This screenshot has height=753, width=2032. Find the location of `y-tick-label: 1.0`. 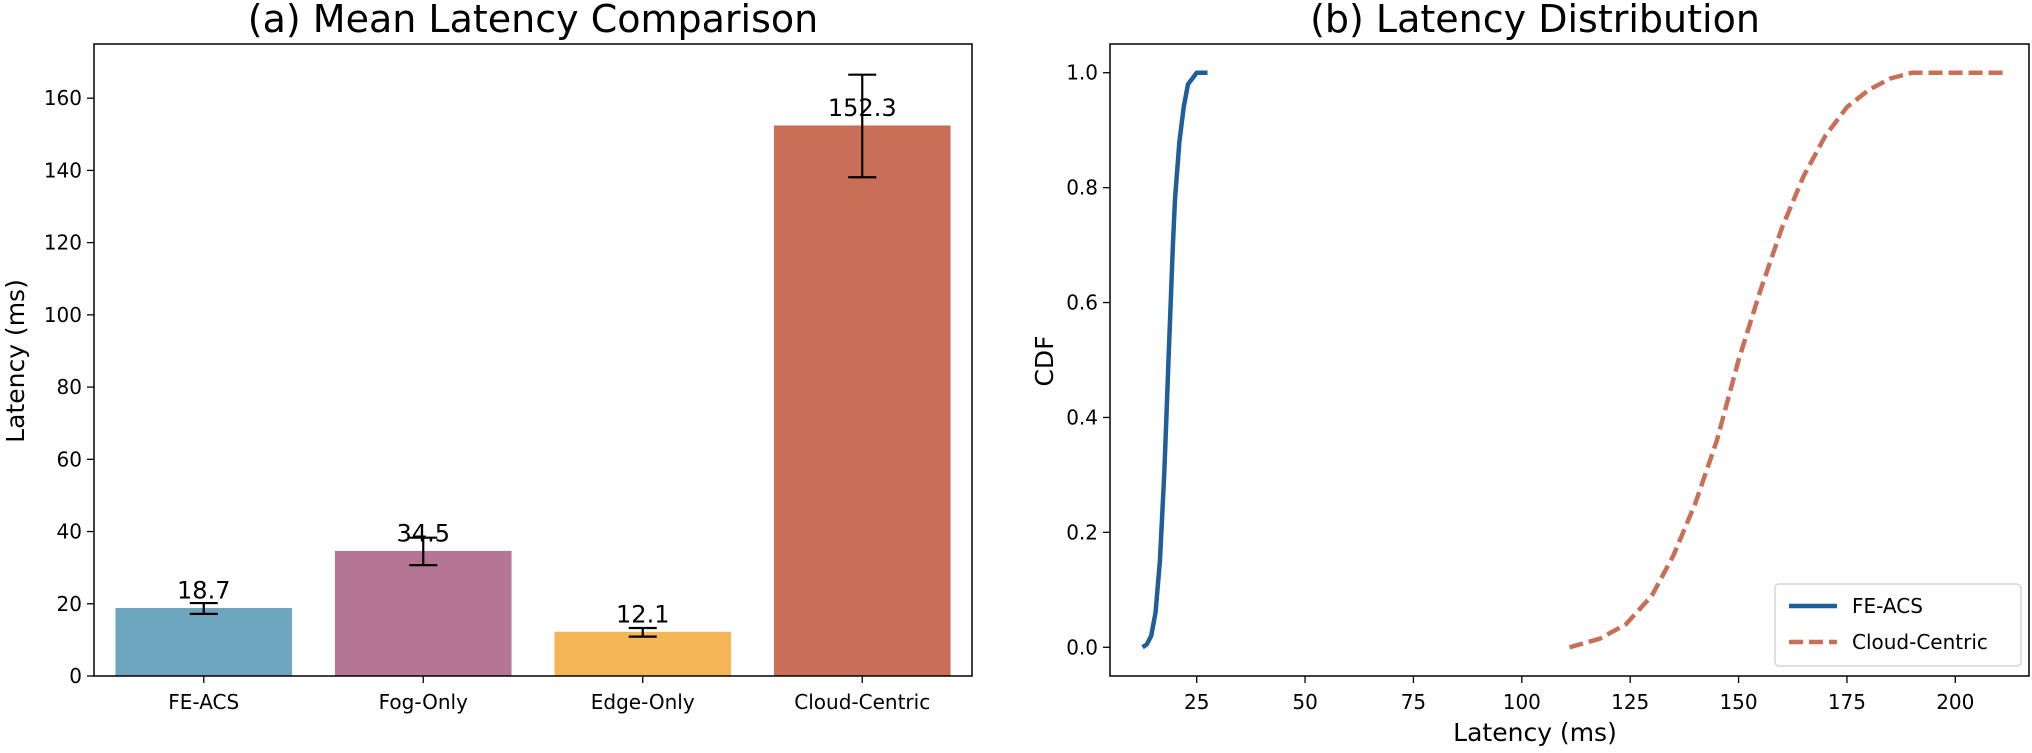

y-tick-label: 1.0 is located at coordinates (1082, 73).